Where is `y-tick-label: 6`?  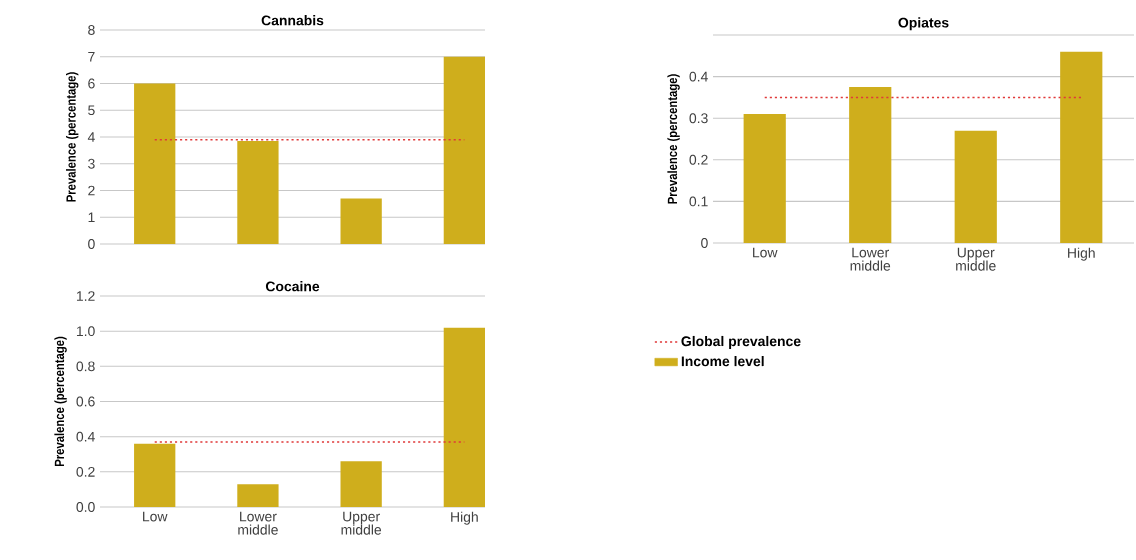 y-tick-label: 6 is located at coordinates (91, 83).